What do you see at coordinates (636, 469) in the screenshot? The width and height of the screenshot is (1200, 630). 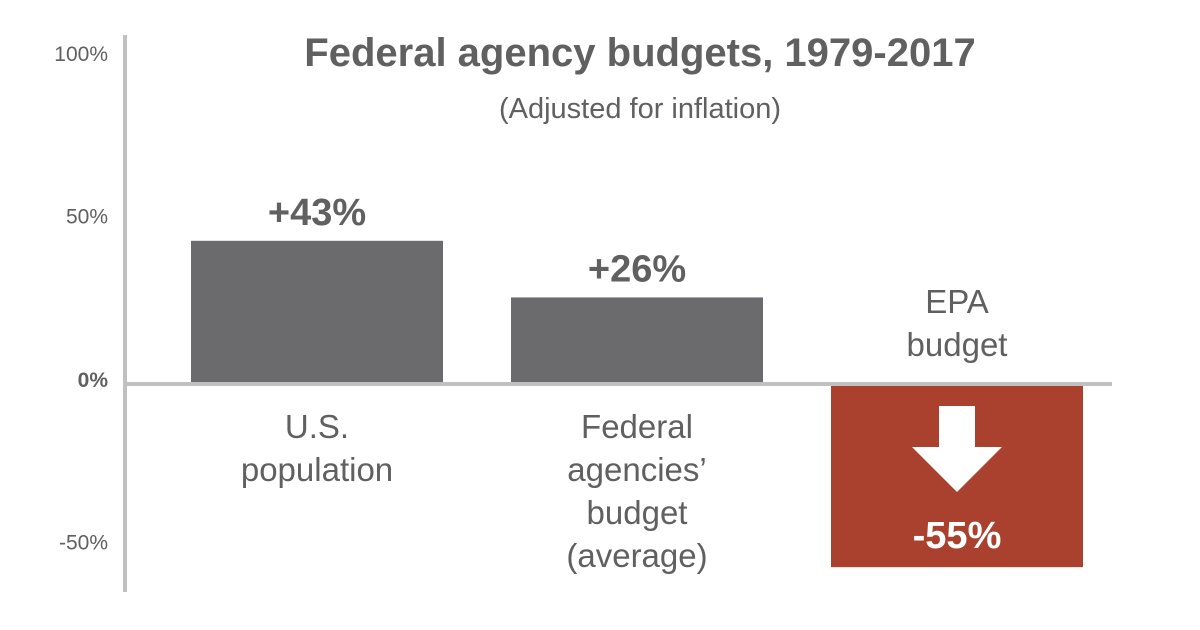 I see `category-label: agencies’` at bounding box center [636, 469].